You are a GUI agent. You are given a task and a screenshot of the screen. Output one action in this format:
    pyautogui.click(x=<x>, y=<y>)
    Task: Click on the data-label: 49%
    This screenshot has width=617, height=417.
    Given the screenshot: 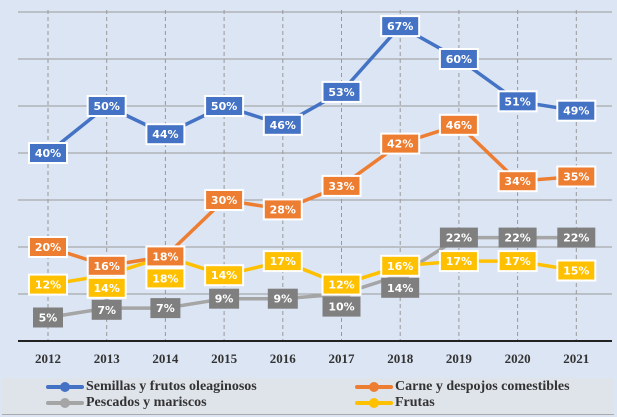 What is the action you would take?
    pyautogui.click(x=576, y=111)
    